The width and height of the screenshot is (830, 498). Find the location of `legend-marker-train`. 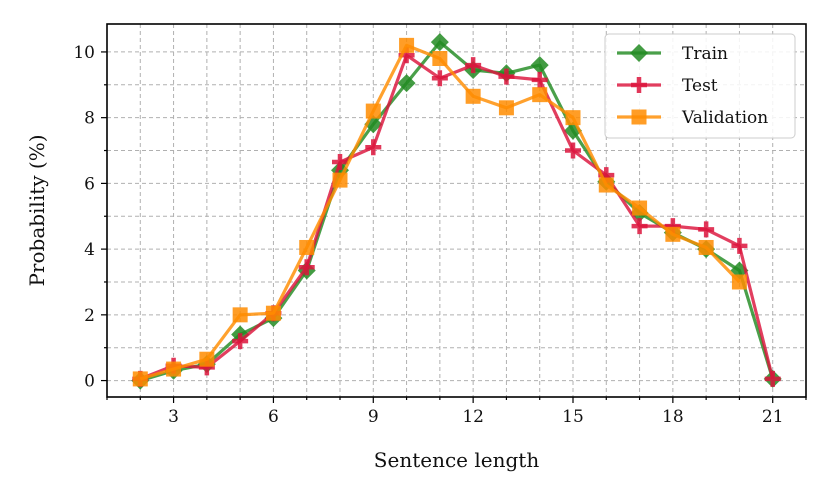

legend-marker-train is located at coordinates (639, 53).